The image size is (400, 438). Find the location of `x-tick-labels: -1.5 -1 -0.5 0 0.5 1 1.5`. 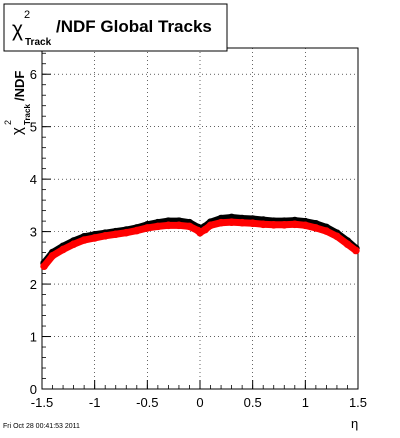

x-tick-labels: -1.5 -1 -0.5 0 0.5 1 1.5 is located at coordinates (199, 402).